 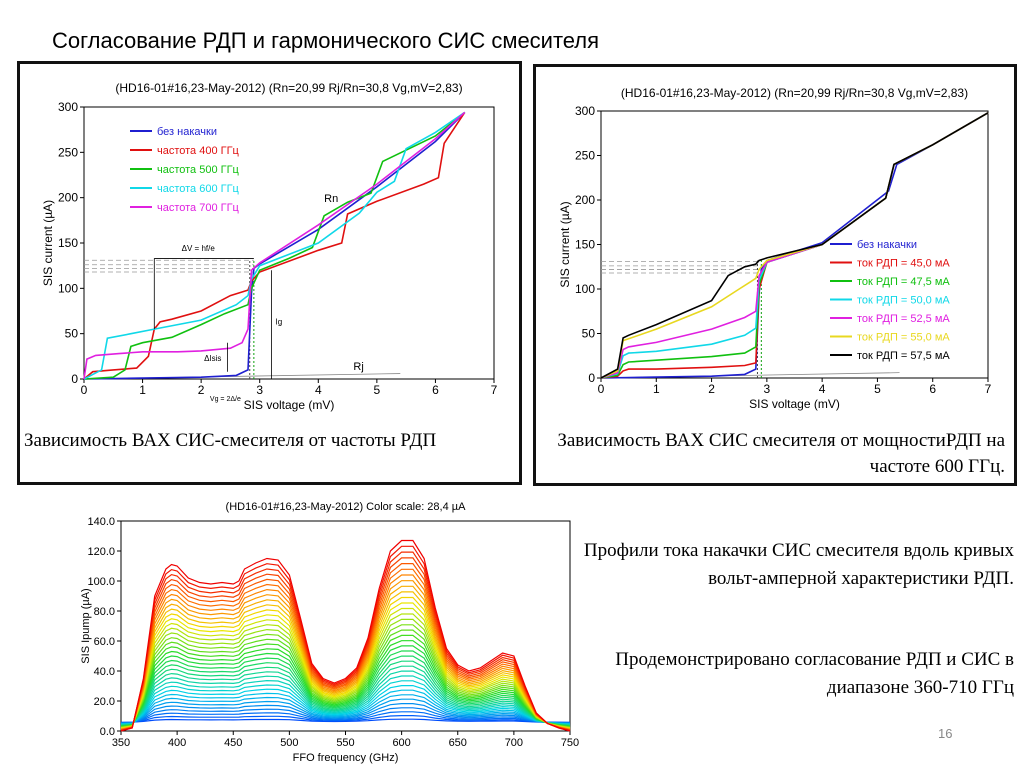 What do you see at coordinates (177, 743) in the screenshot?
I see `x-tick-label: 400` at bounding box center [177, 743].